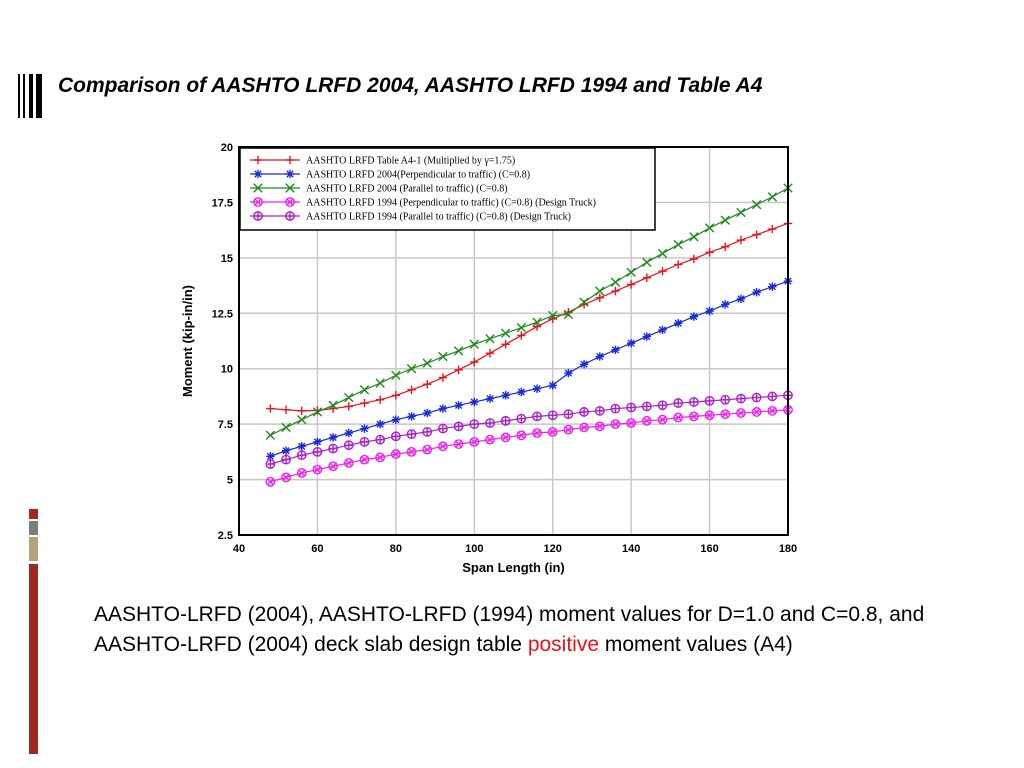  I want to click on y-tick-label: 5, so click(230, 481).